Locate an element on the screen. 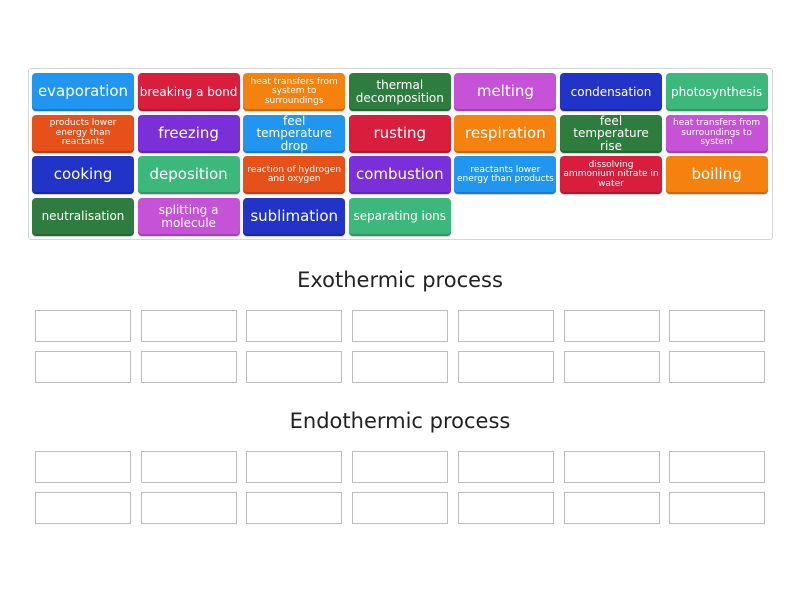 This screenshot has height=600, width=800. tile-feel-temperature-drop: feel temperature drop is located at coordinates (294, 133).